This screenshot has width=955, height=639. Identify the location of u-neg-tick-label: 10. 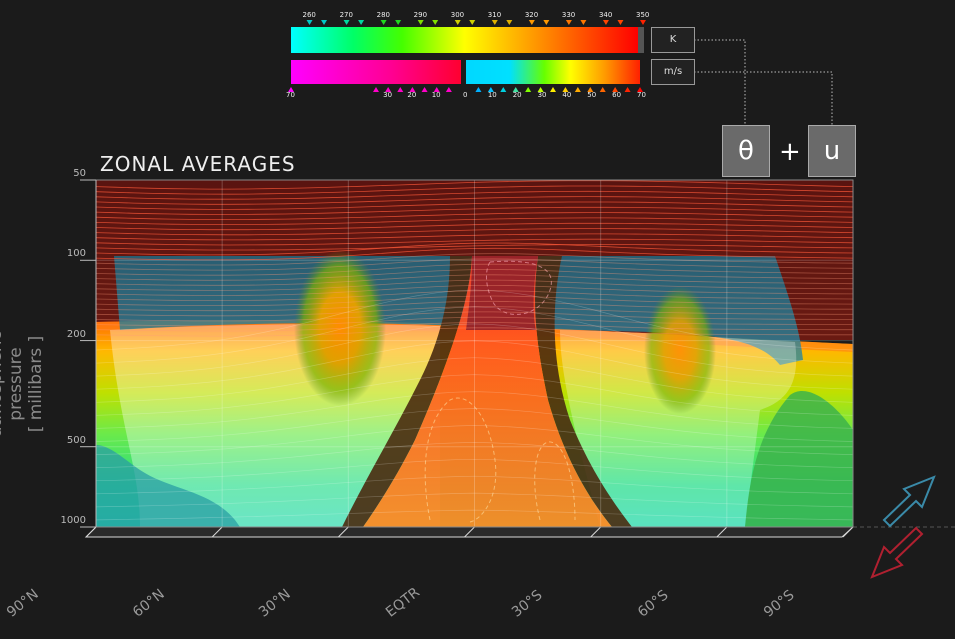
(436, 95).